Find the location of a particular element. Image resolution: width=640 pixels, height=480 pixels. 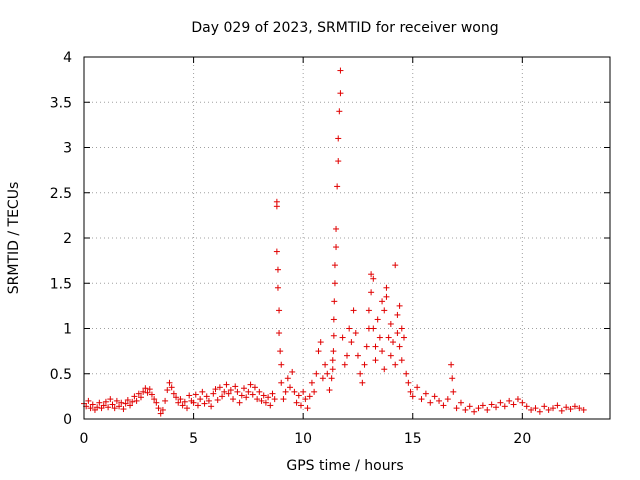

y-tick-label: 0 is located at coordinates (67, 420).